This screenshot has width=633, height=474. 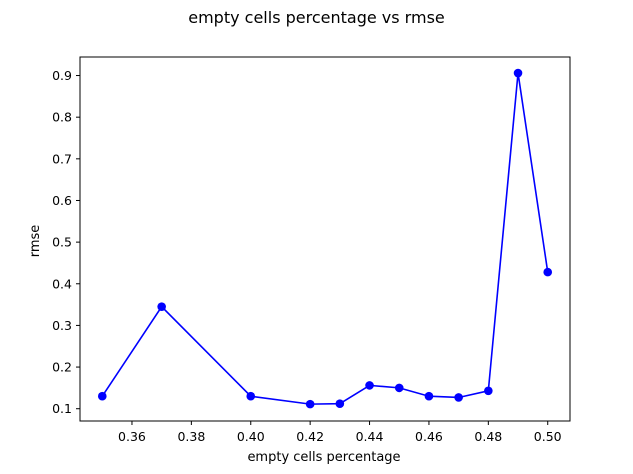 What do you see at coordinates (251, 436) in the screenshot?
I see `x-tick-label: 0.40` at bounding box center [251, 436].